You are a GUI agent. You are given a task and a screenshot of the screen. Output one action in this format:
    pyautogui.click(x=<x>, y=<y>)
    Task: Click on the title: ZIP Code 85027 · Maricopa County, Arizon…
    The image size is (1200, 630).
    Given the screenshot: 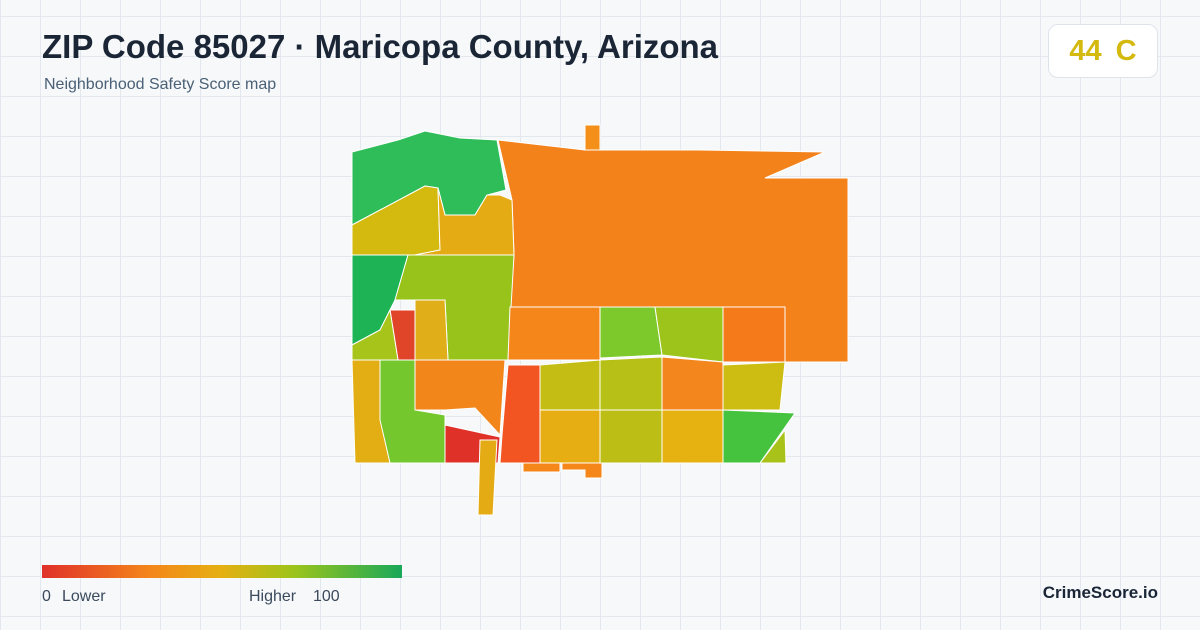 What is the action you would take?
    pyautogui.click(x=380, y=46)
    